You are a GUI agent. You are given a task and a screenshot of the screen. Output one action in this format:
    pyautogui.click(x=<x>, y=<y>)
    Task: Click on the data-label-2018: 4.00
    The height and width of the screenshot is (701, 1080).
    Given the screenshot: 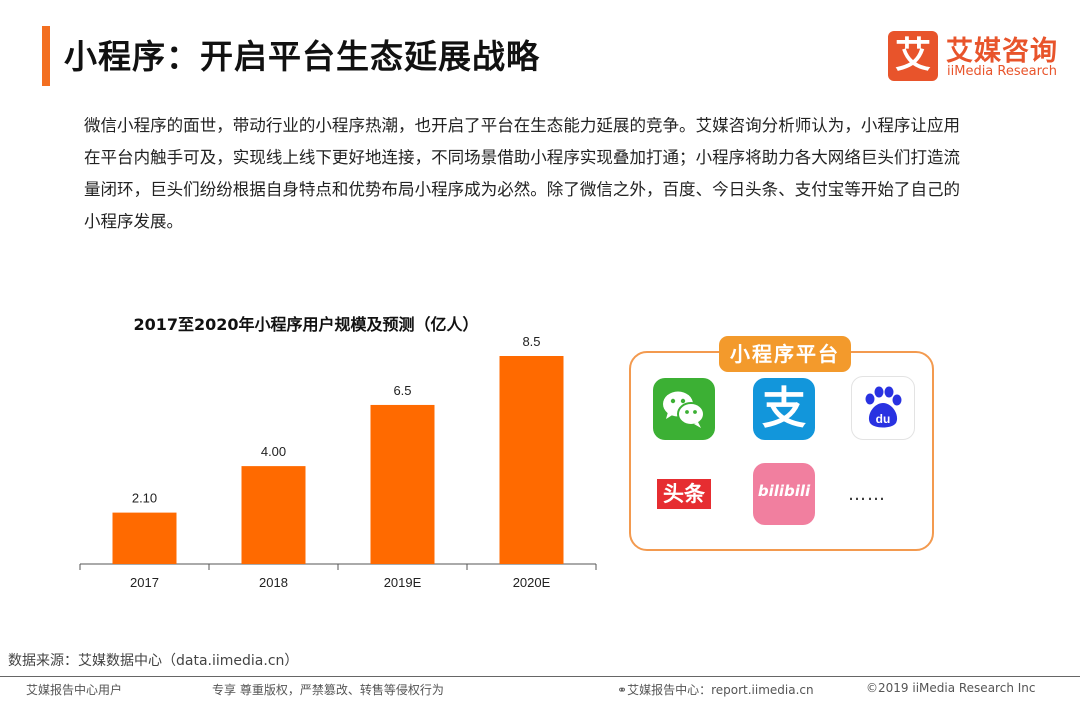 What is the action you would take?
    pyautogui.click(x=273, y=451)
    